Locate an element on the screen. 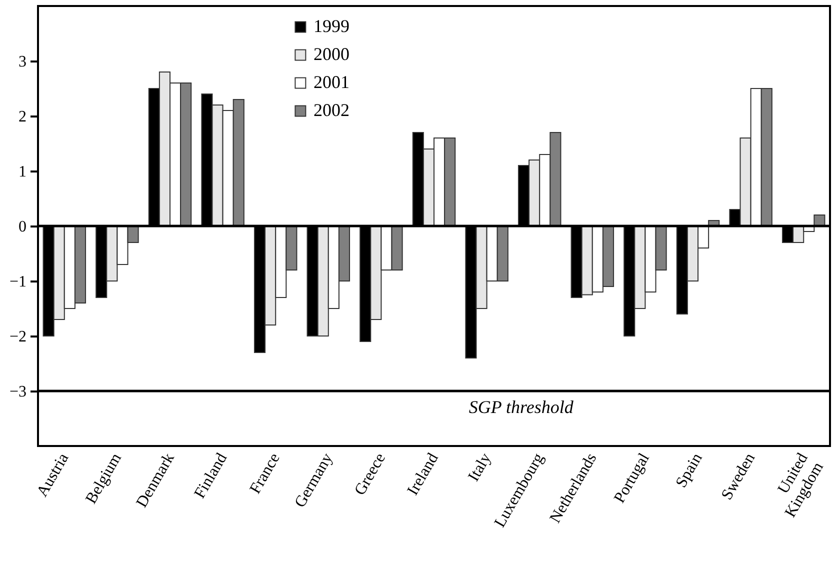 This screenshot has height=566, width=833. y-tick-label: 0 is located at coordinates (22, 227).